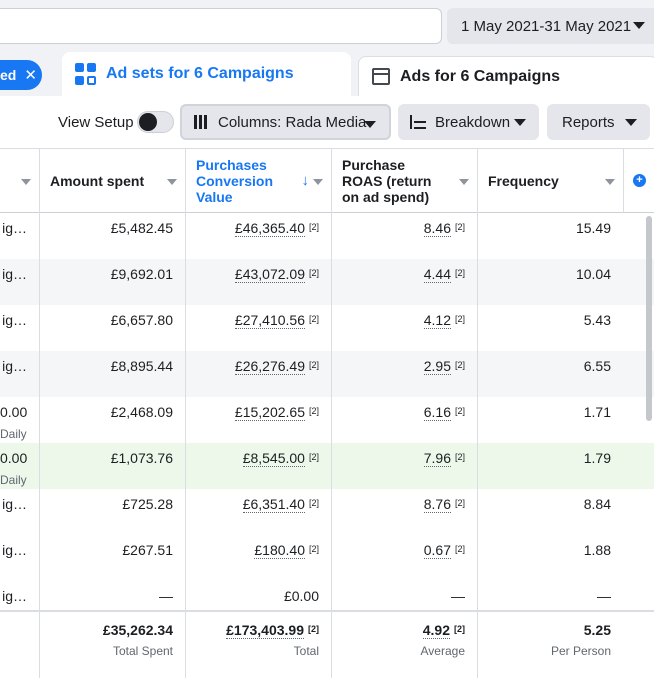 The width and height of the screenshot is (654, 678). I want to click on conversion-value-cell: £27,410.56 [2], so click(276, 320).